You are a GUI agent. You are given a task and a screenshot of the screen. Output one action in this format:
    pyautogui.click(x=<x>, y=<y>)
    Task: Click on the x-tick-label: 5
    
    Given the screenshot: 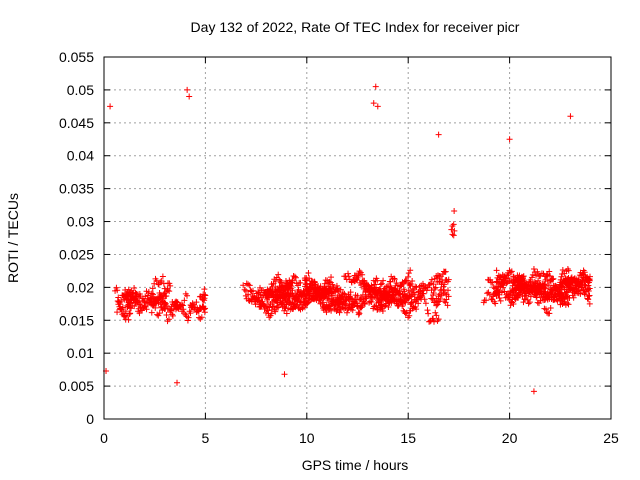 What is the action you would take?
    pyautogui.click(x=206, y=438)
    